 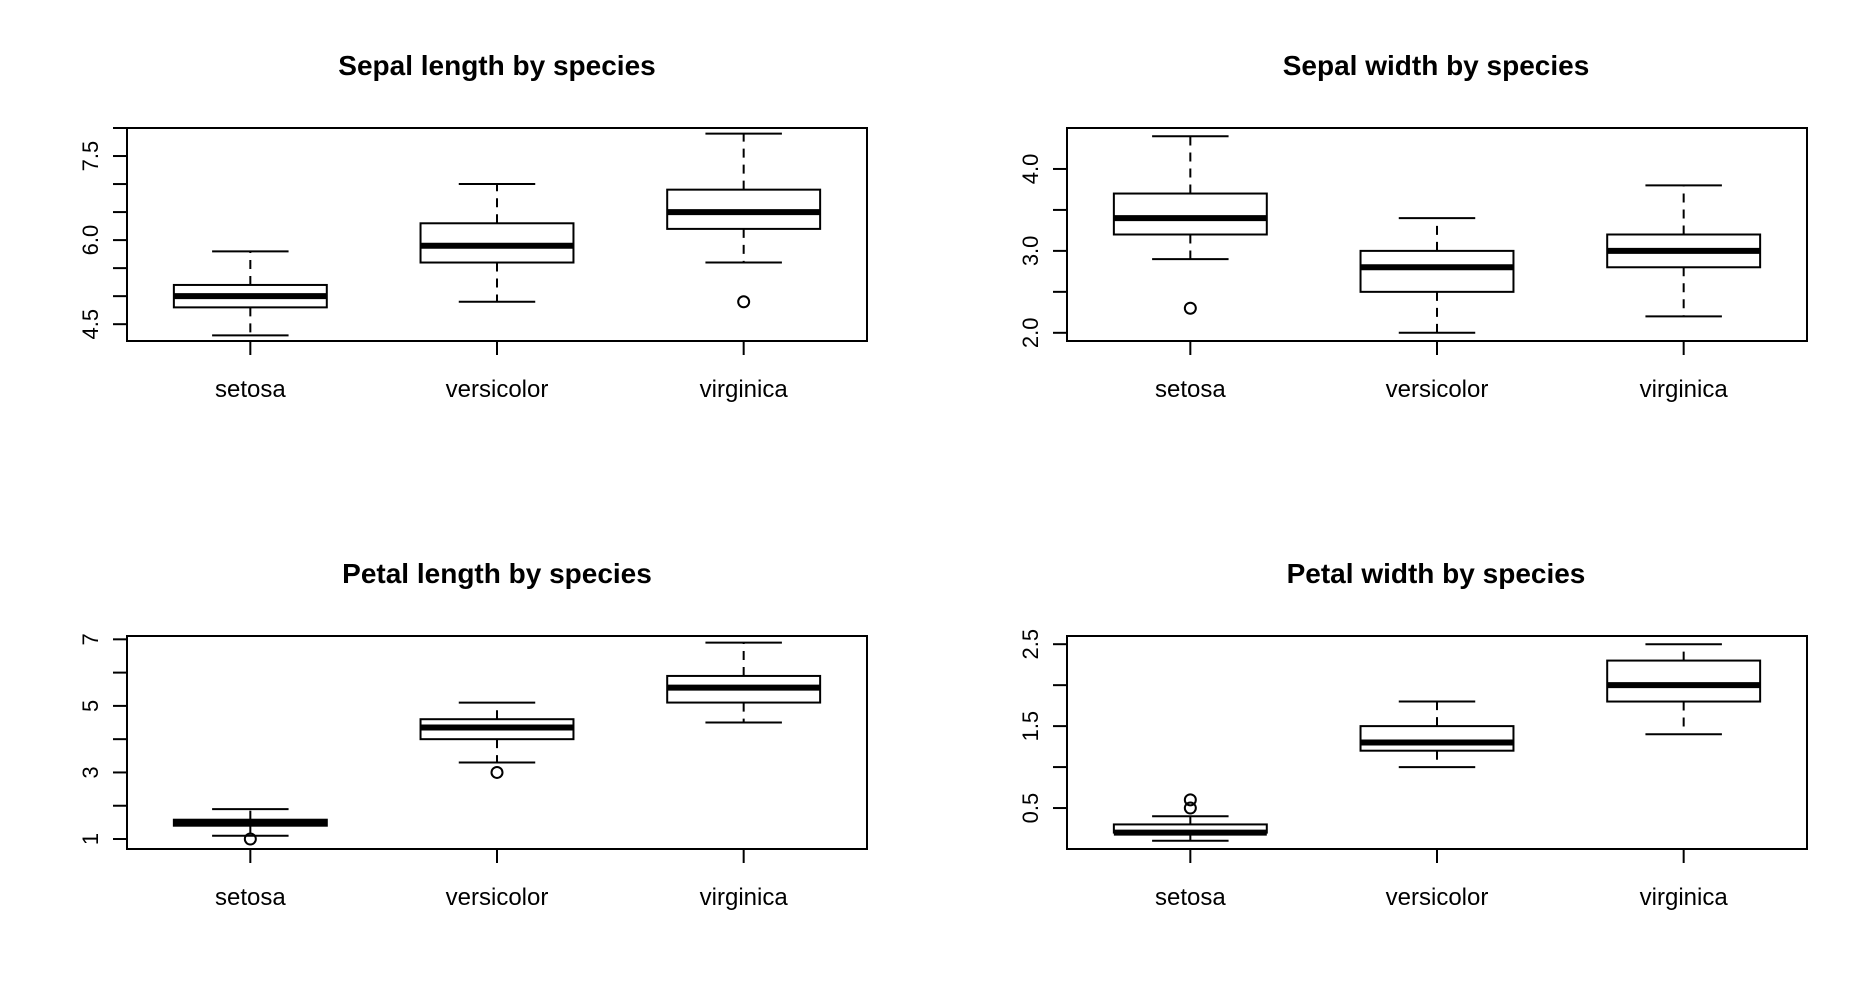 What do you see at coordinates (1030, 644) in the screenshot?
I see `y-tick-label: 2.5` at bounding box center [1030, 644].